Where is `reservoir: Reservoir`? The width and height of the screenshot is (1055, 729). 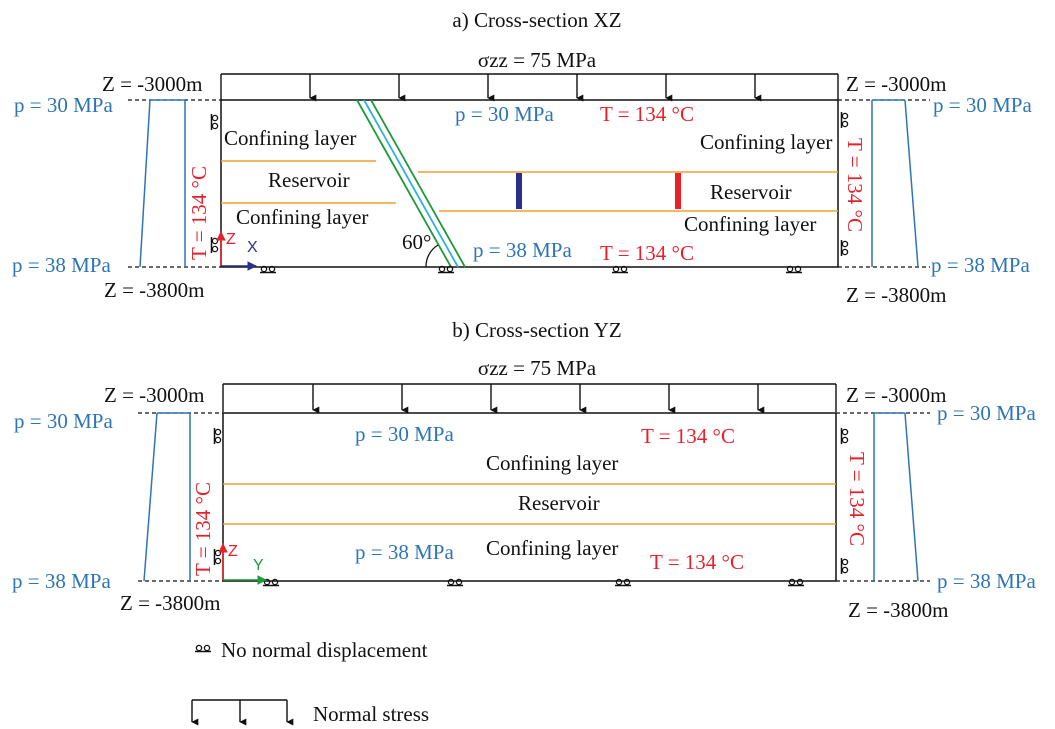
reservoir: Reservoir is located at coordinates (559, 503).